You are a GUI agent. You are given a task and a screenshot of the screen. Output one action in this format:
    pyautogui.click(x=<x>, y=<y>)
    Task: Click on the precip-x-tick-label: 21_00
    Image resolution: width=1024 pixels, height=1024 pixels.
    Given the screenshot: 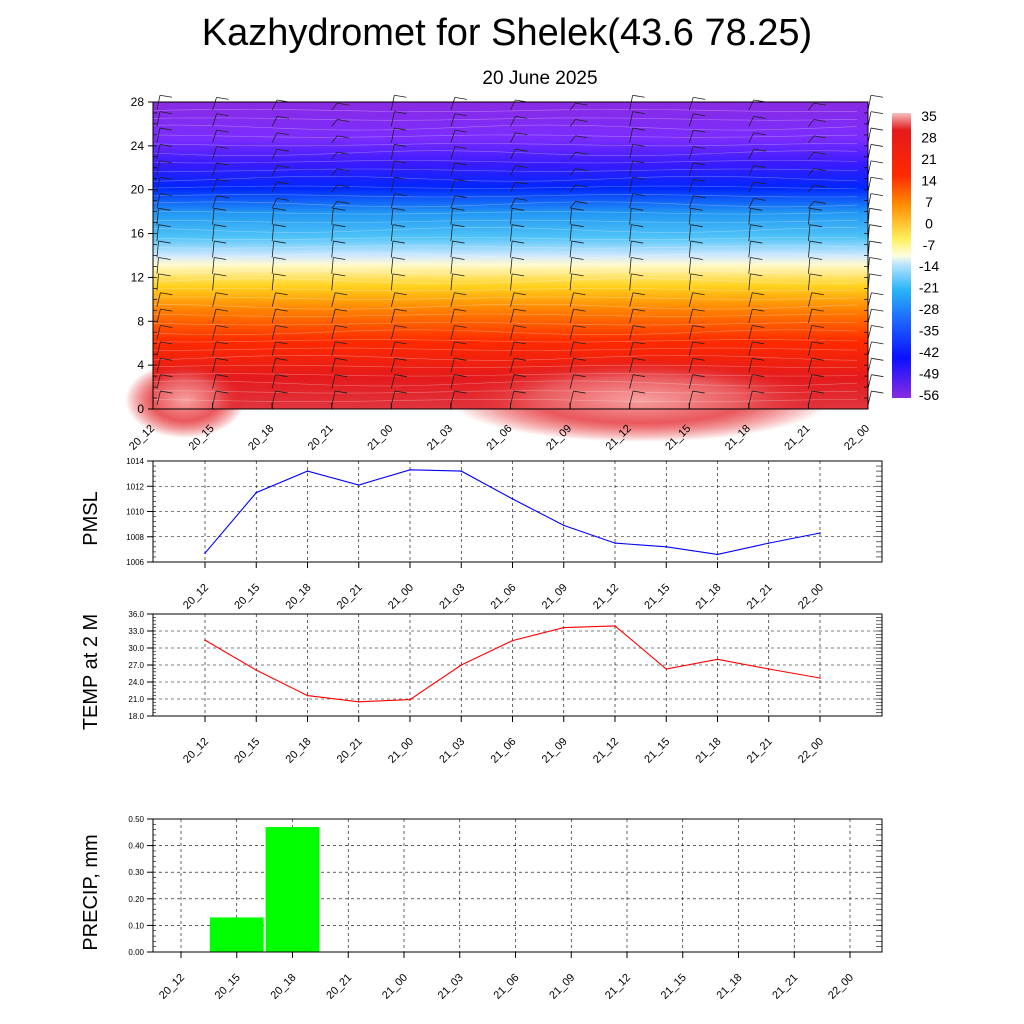 What is the action you would take?
    pyautogui.click(x=395, y=987)
    